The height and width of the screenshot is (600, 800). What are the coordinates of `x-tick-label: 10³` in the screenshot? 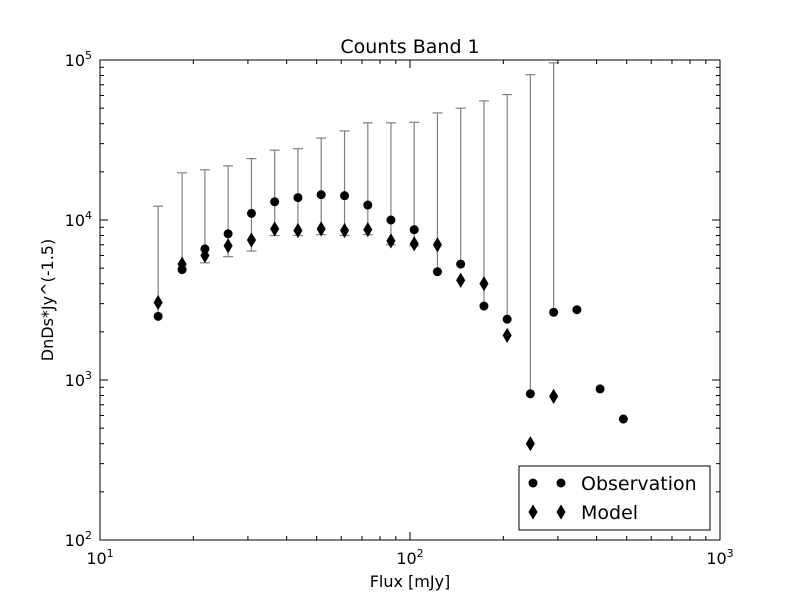 It's located at (719, 557).